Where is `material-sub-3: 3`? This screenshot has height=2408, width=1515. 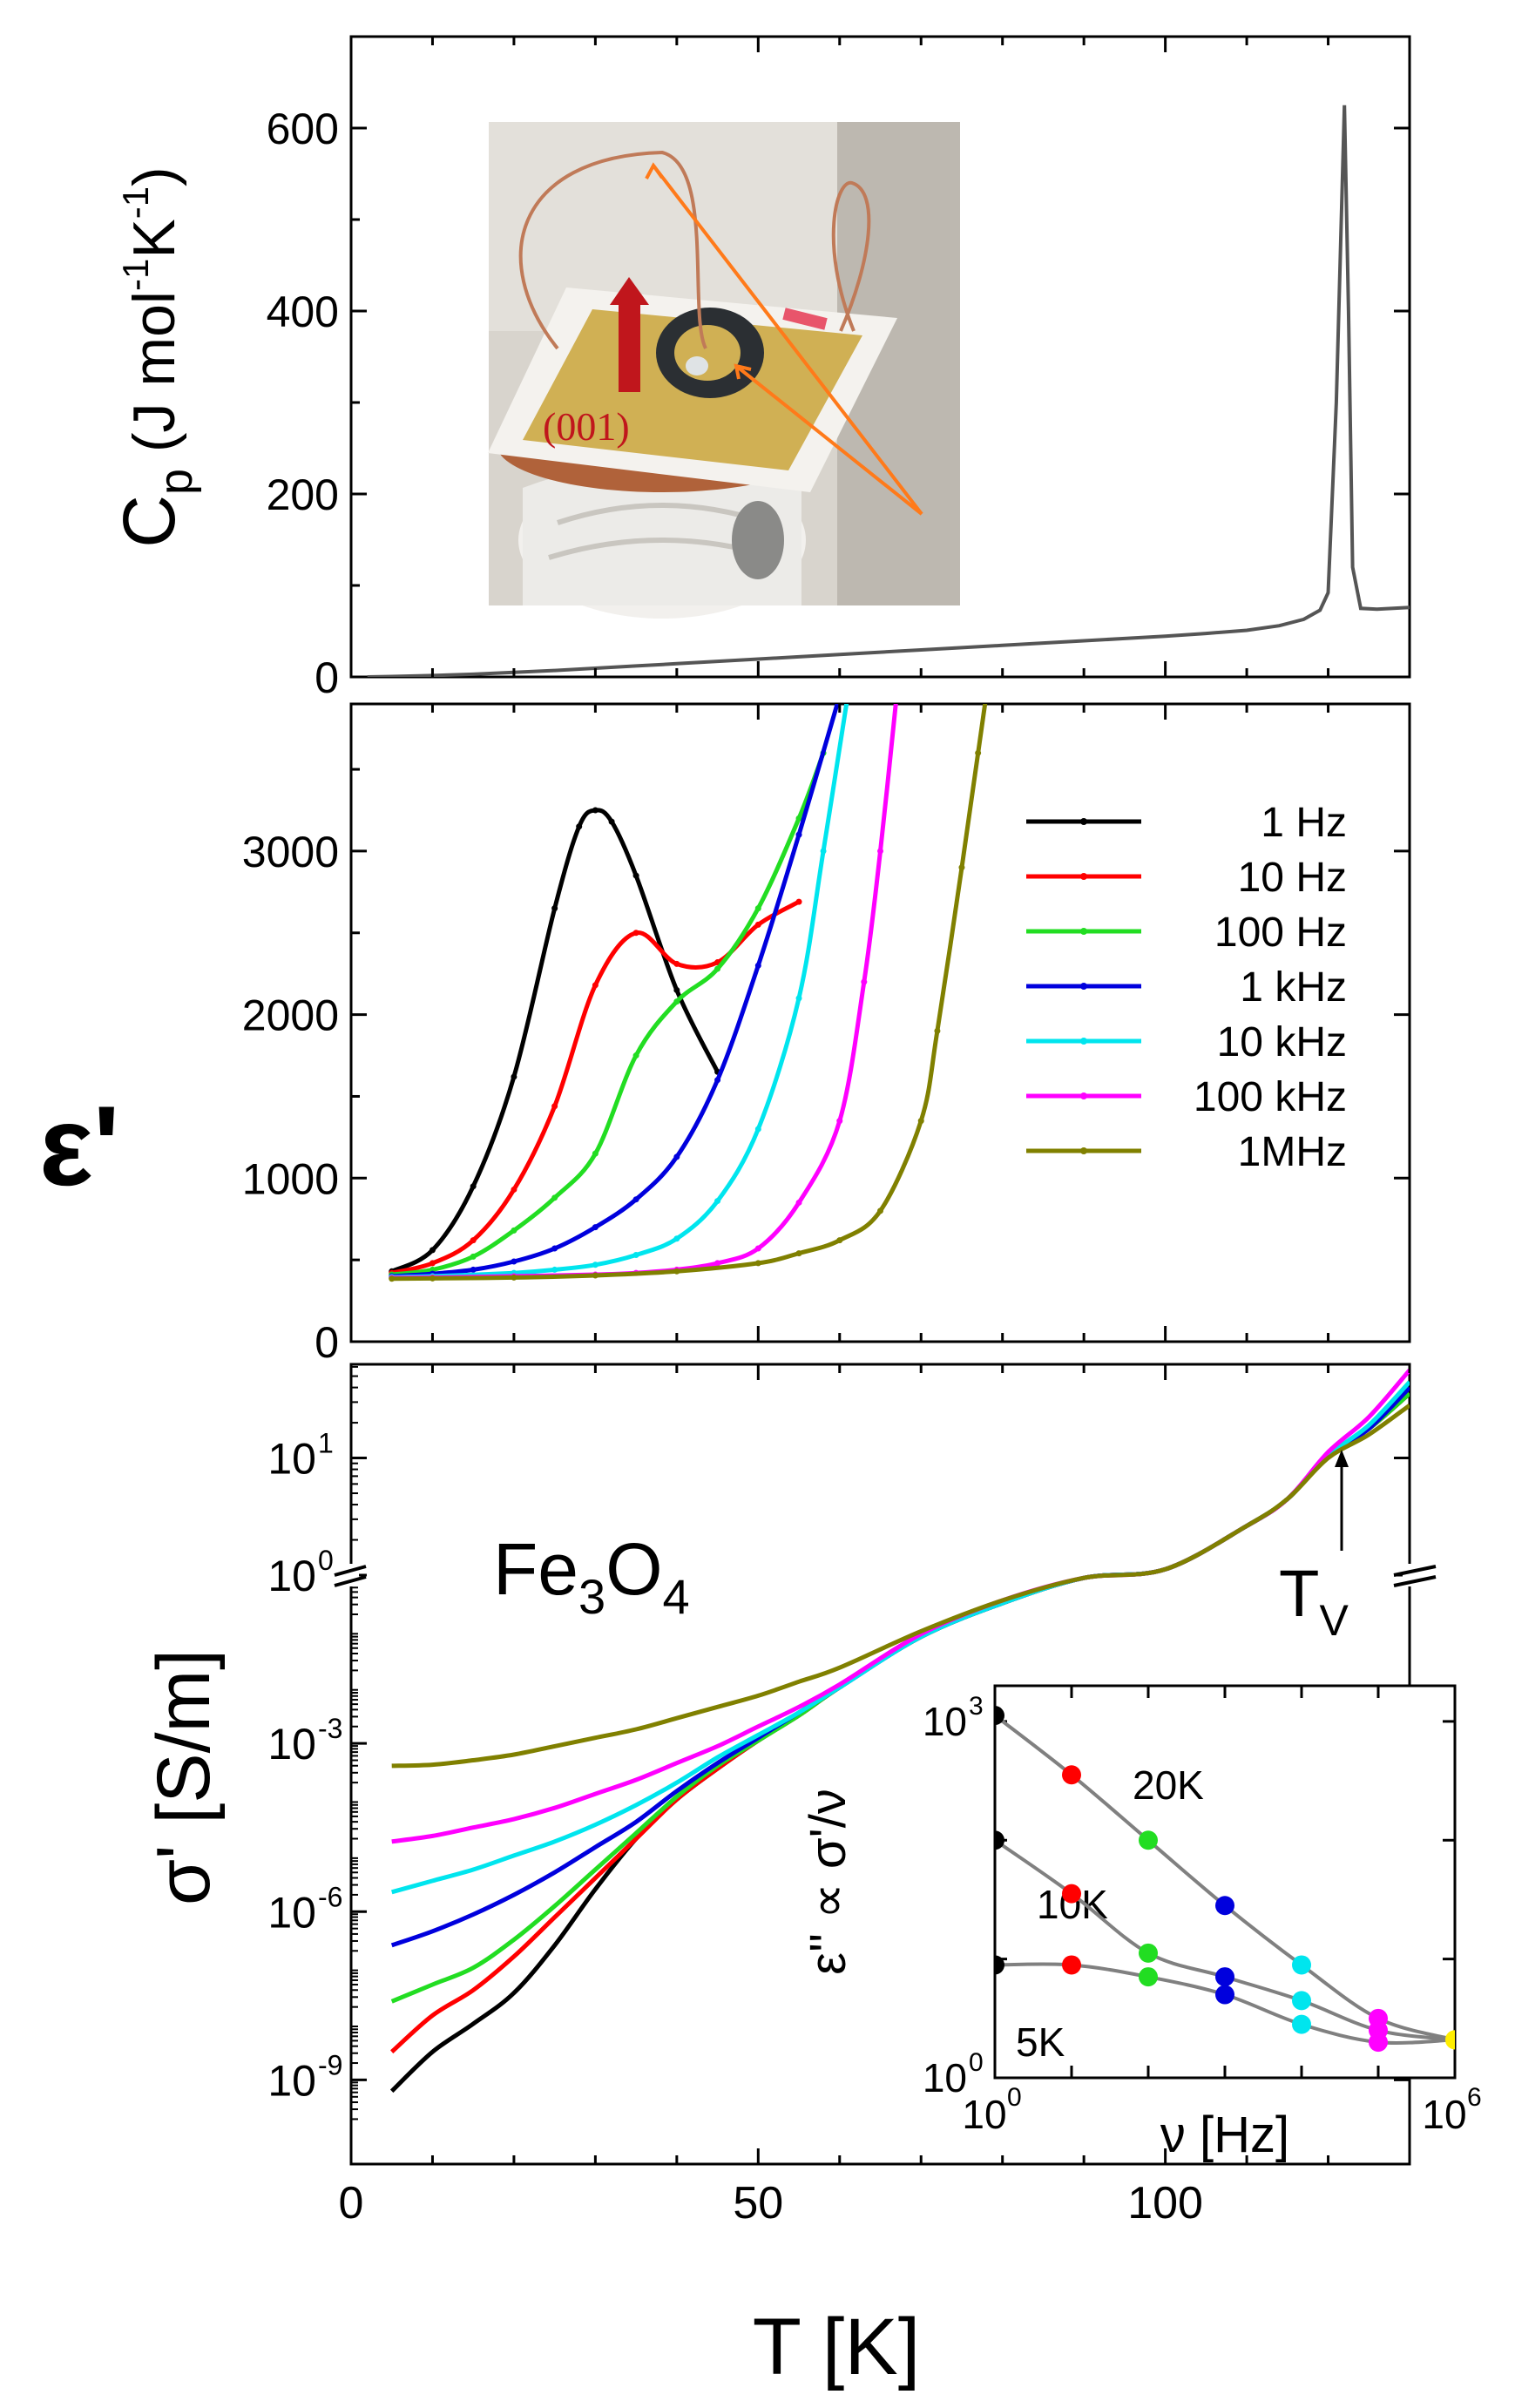 material-sub-3: 3 is located at coordinates (591, 1596).